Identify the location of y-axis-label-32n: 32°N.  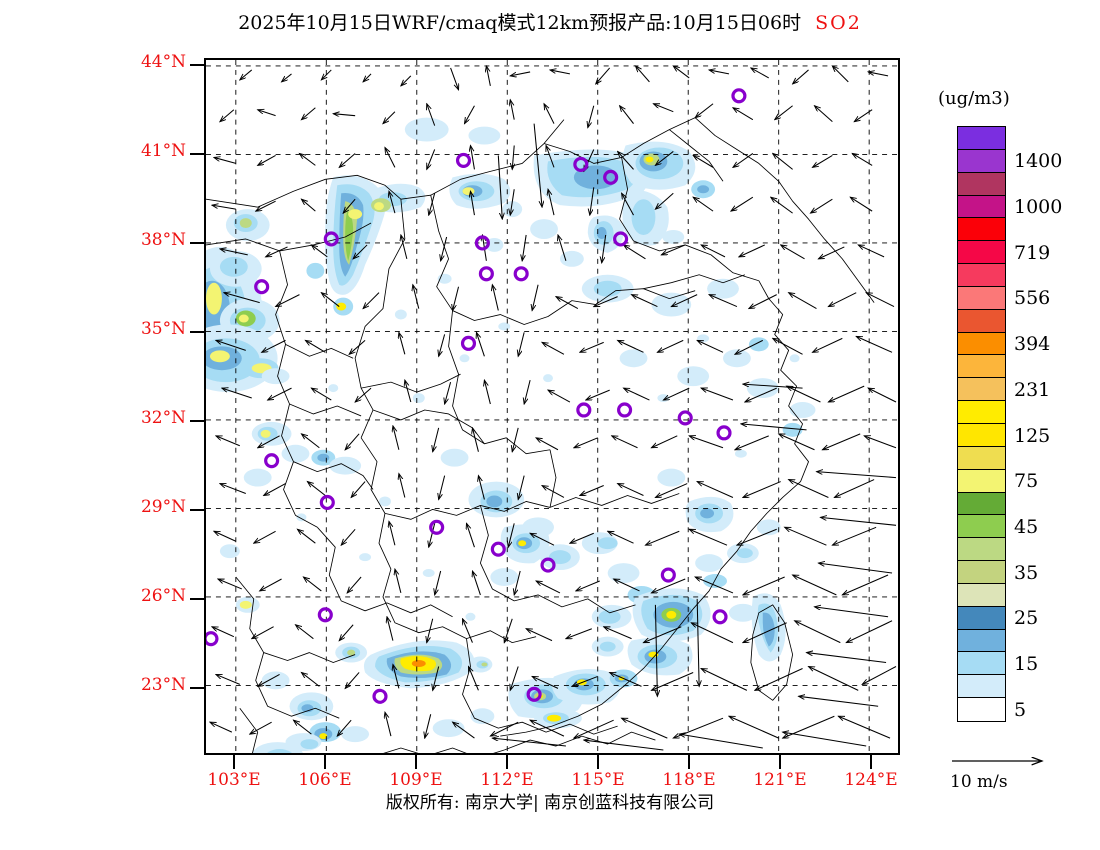
(163, 418).